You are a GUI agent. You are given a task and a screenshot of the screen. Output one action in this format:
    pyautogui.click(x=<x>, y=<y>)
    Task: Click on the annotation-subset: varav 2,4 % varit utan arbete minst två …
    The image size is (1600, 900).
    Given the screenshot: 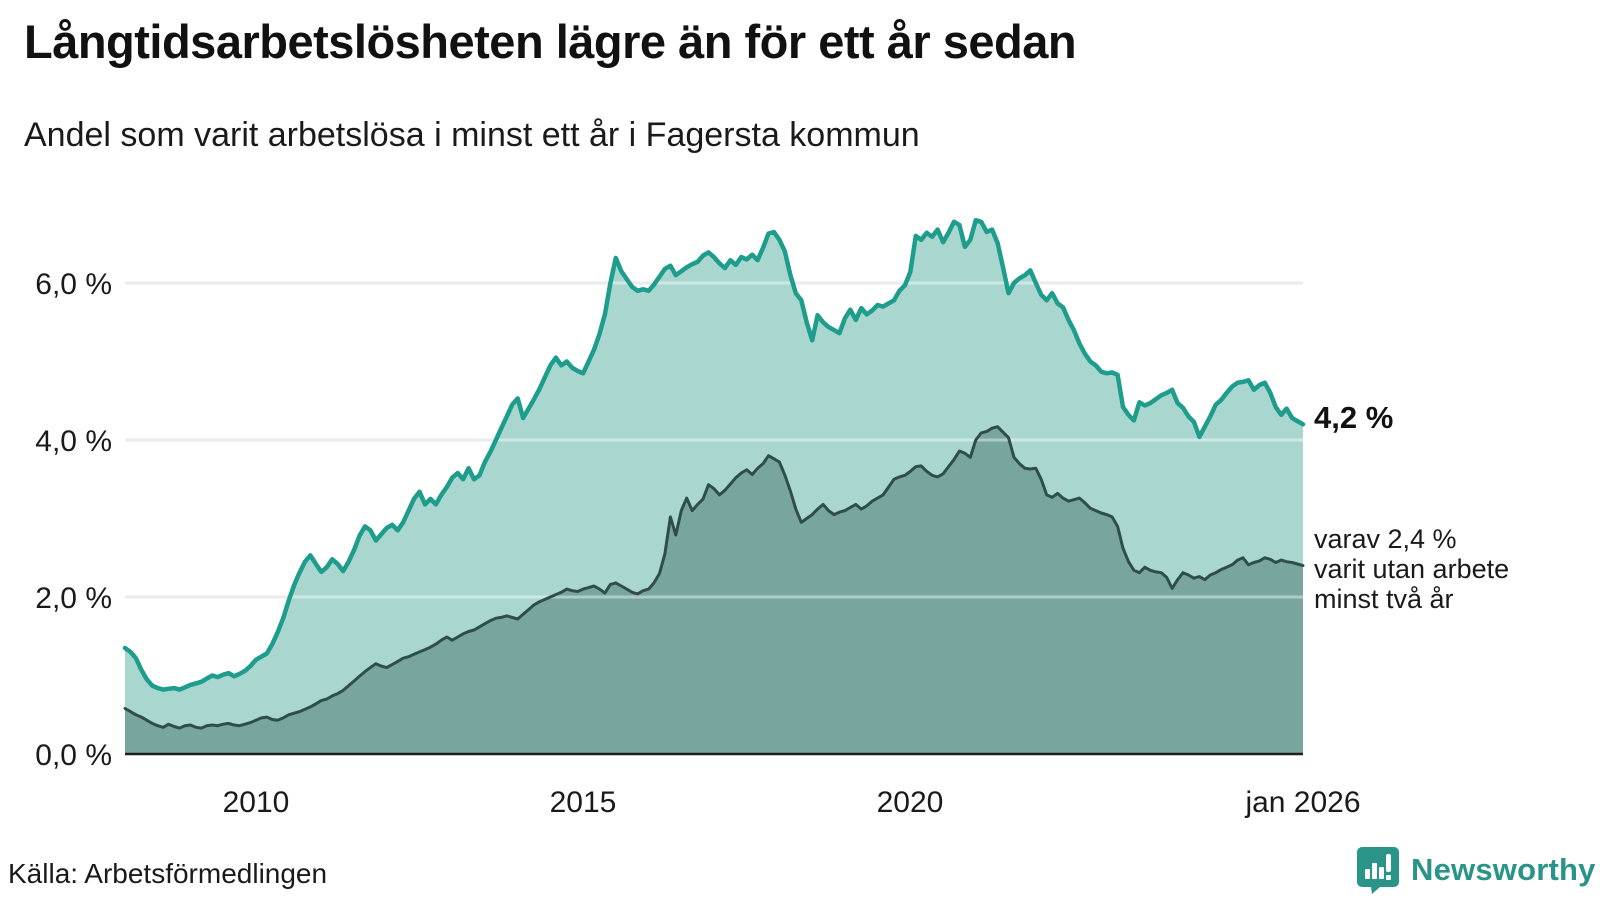 What is the action you would take?
    pyautogui.click(x=1411, y=569)
    